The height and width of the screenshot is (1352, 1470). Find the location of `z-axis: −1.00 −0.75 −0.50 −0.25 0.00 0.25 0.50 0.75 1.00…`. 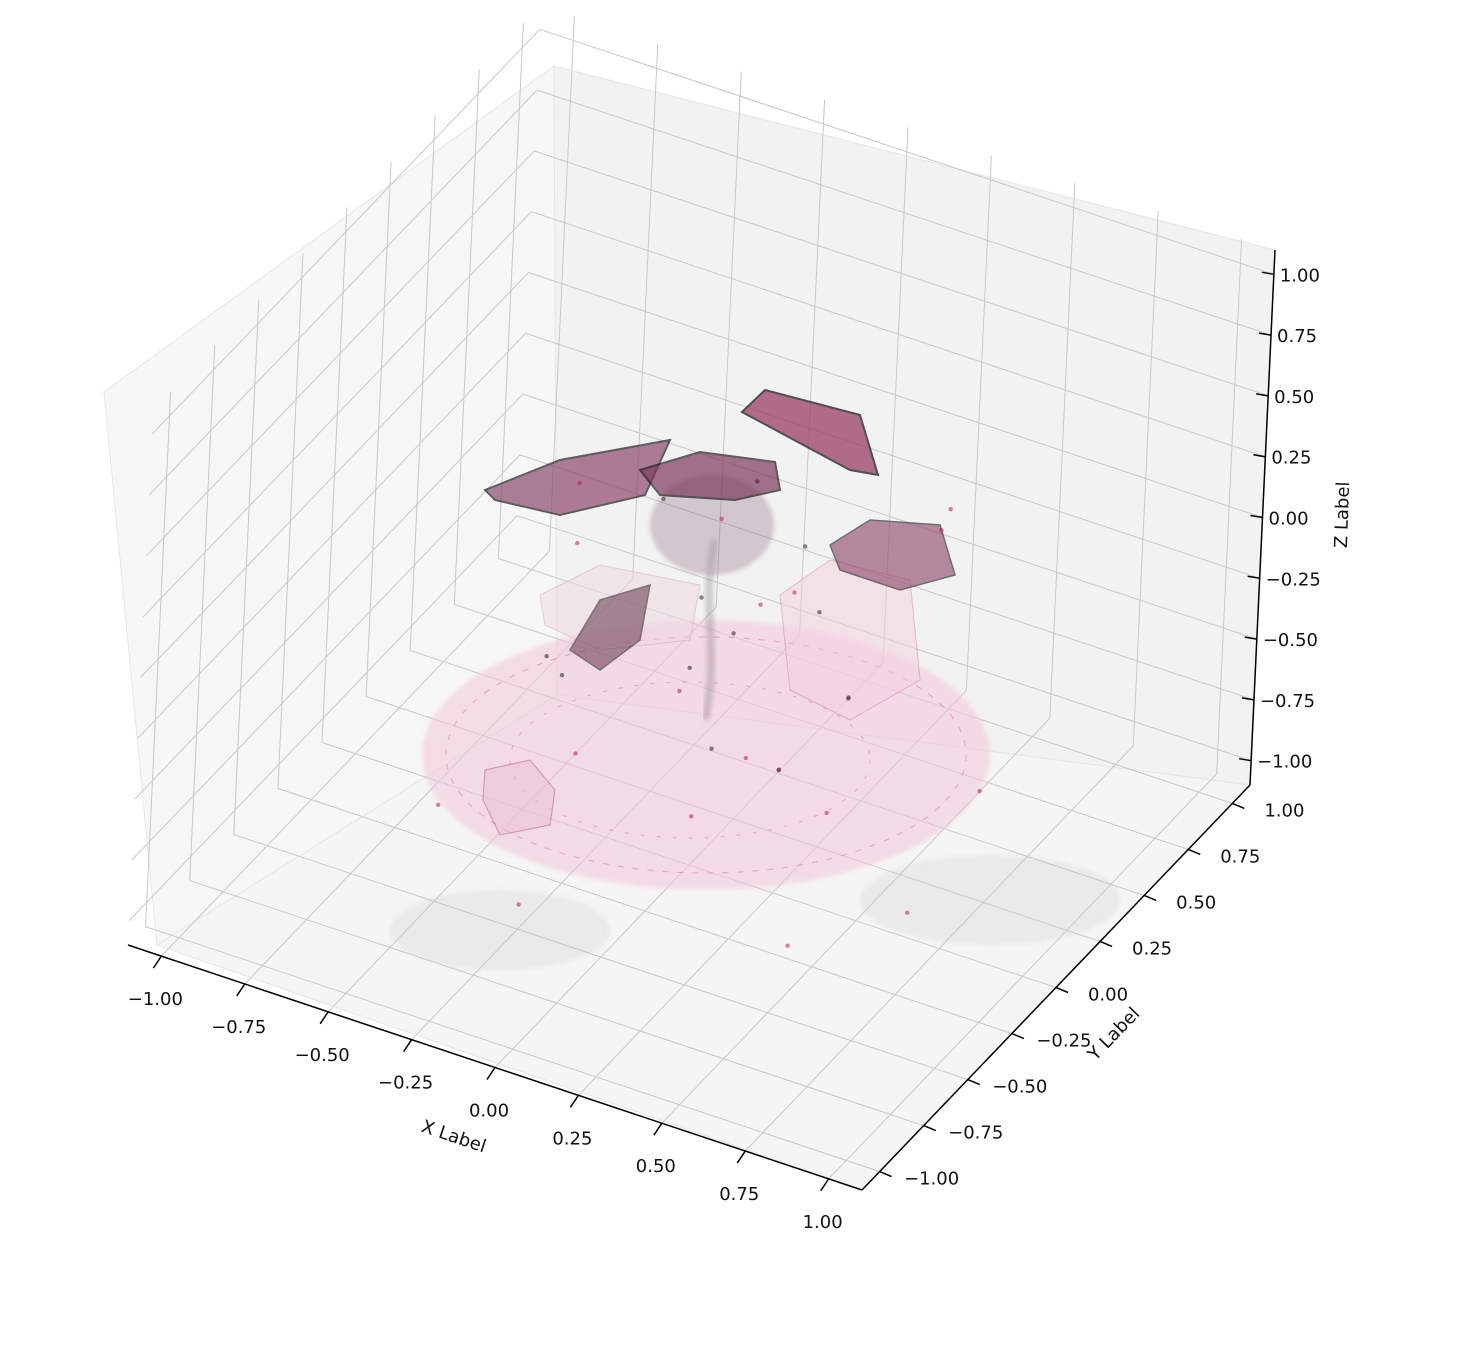

z-axis: −1.00 −0.75 −0.50 −0.25 0.00 0.25 0.50 0.75 1.00… is located at coordinates (1296, 517).